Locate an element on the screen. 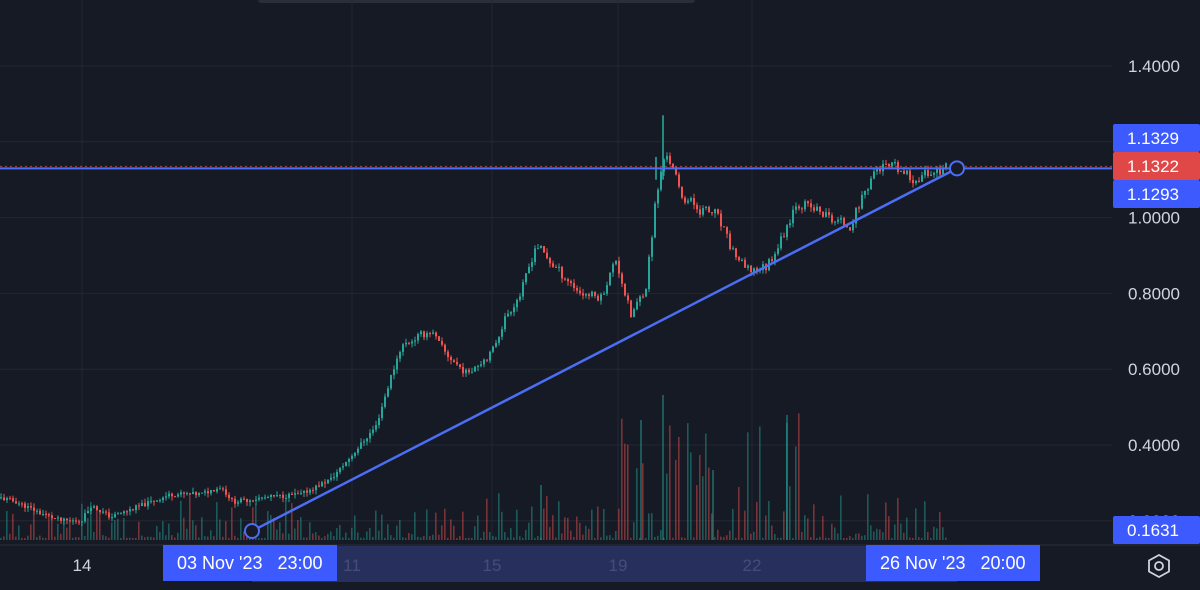 This screenshot has width=1200, height=590. price-tag is located at coordinates (1156, 194).